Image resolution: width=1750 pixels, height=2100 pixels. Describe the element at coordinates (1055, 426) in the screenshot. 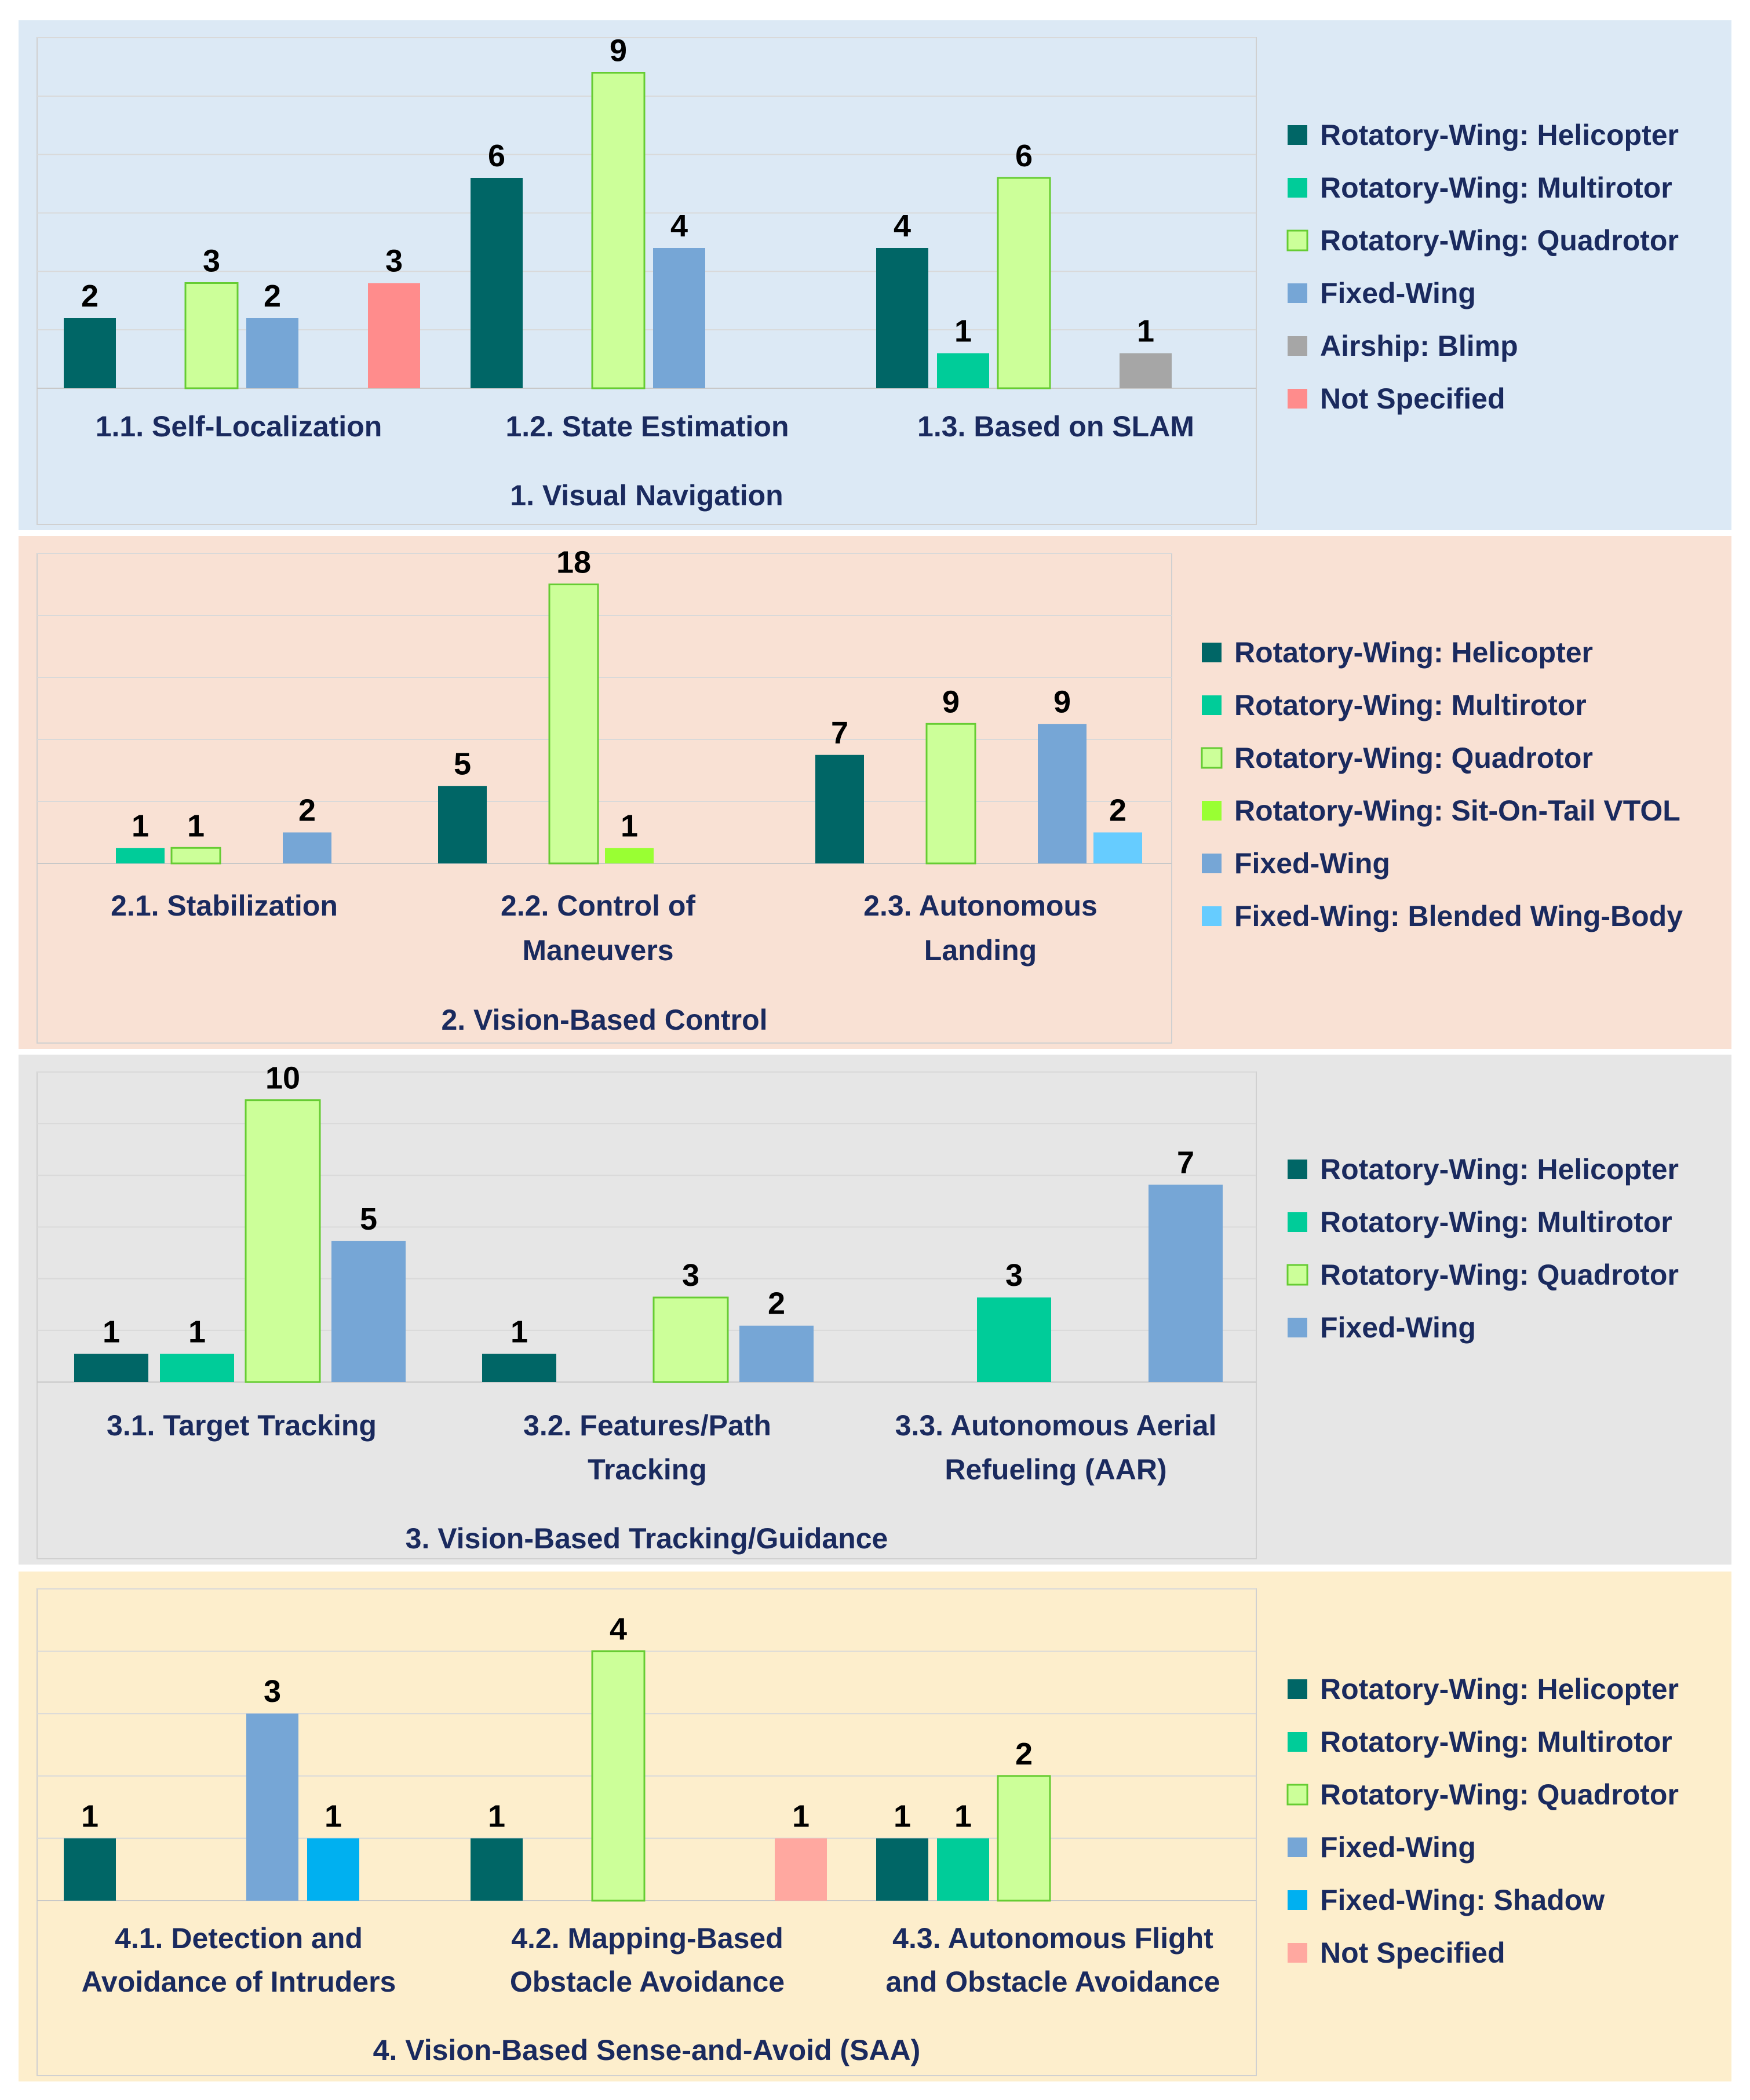

I see `category-label: 1.3. Based on SLAM` at that location.